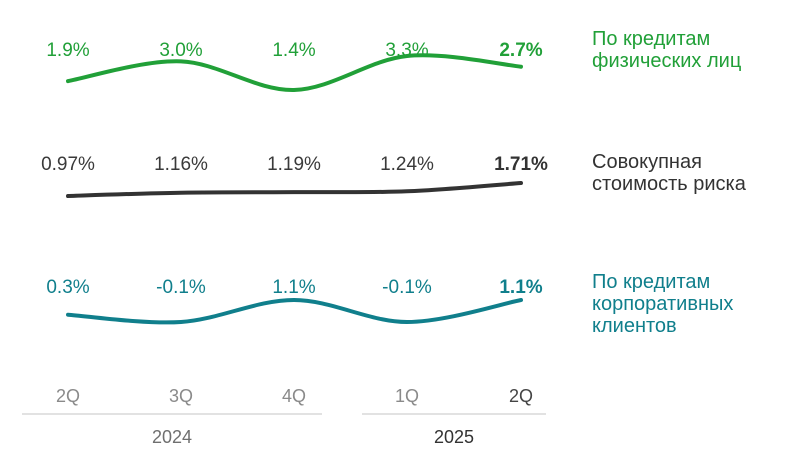 Image resolution: width=800 pixels, height=461 pixels. What do you see at coordinates (406, 50) in the screenshot?
I see `retail-data-label: 3.3%` at bounding box center [406, 50].